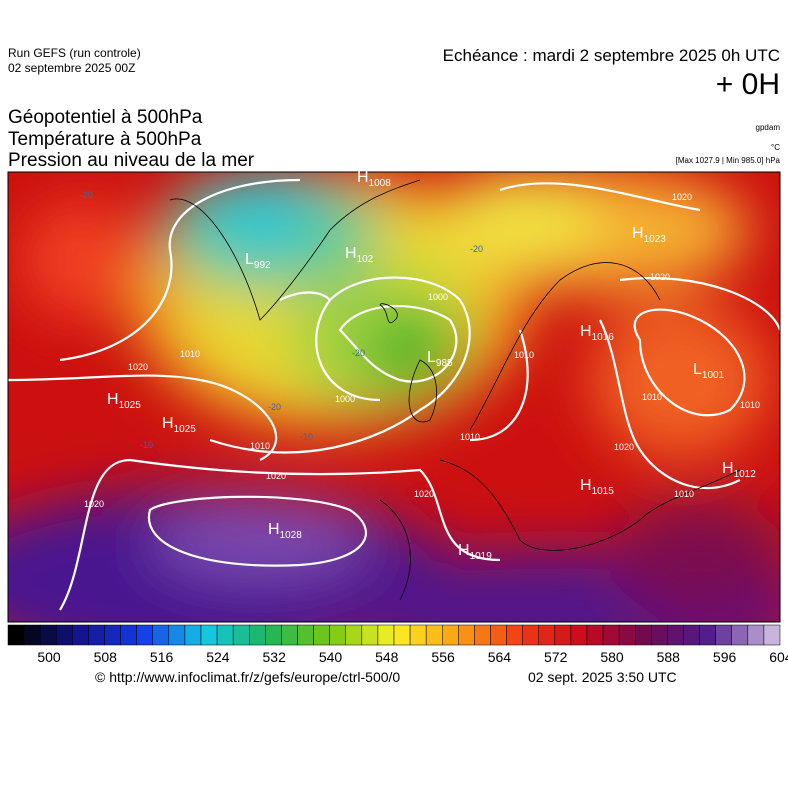 The image size is (788, 789). I want to click on run-date: 02 septembre 2025 00Z, so click(72, 68).